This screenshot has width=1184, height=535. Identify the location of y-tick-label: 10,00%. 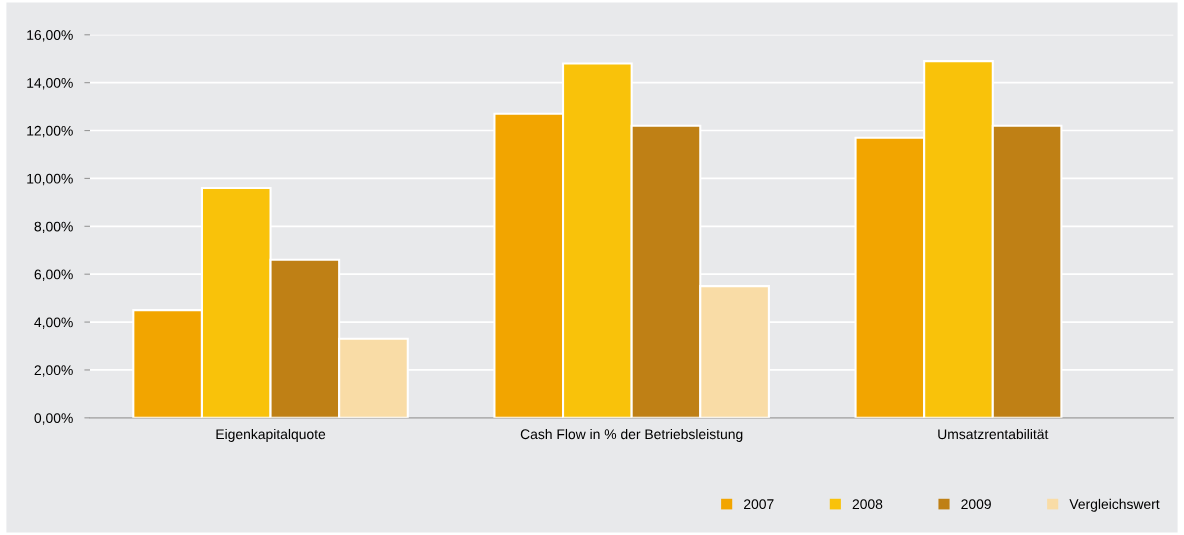
(50, 179).